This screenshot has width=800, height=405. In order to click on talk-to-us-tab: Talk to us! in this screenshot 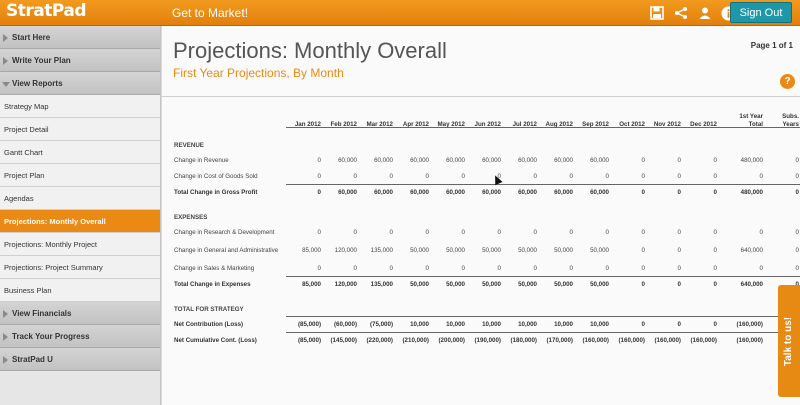, I will do `click(789, 341)`.